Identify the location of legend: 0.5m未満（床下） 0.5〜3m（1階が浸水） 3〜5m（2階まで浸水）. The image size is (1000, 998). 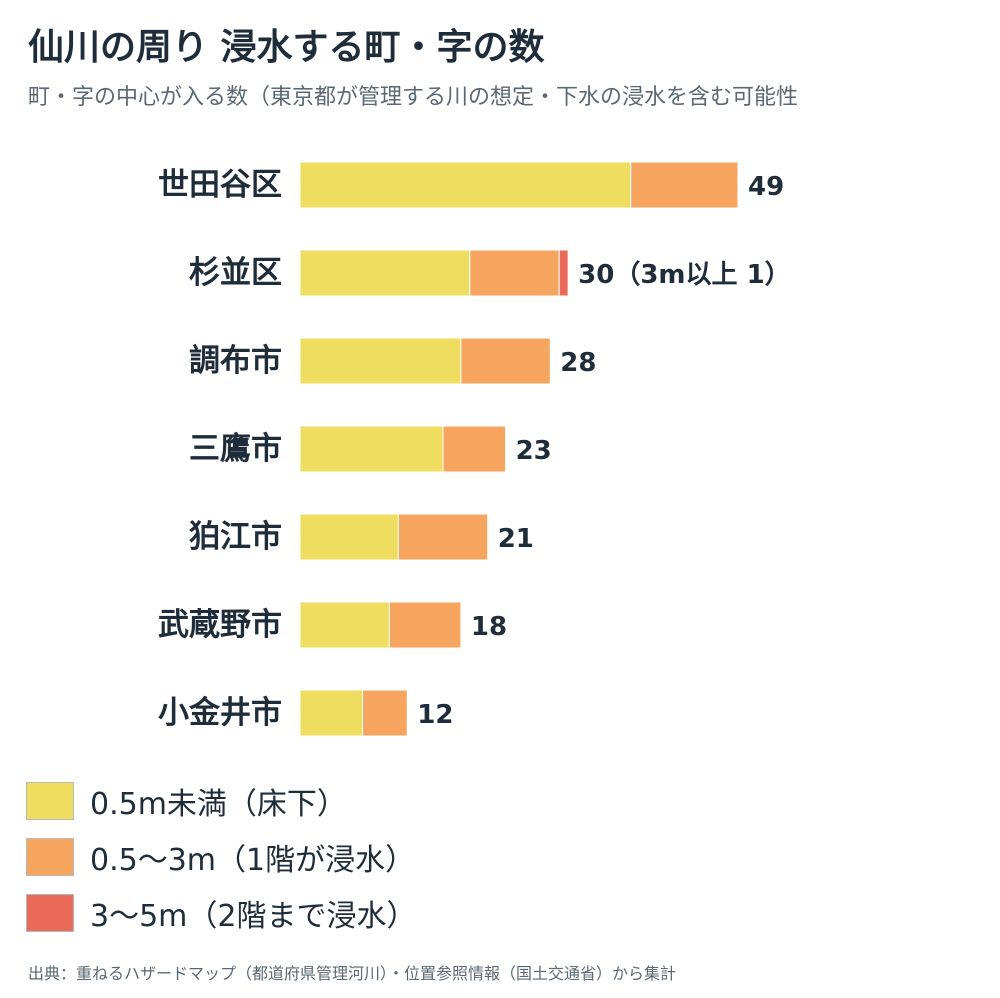
(221, 862).